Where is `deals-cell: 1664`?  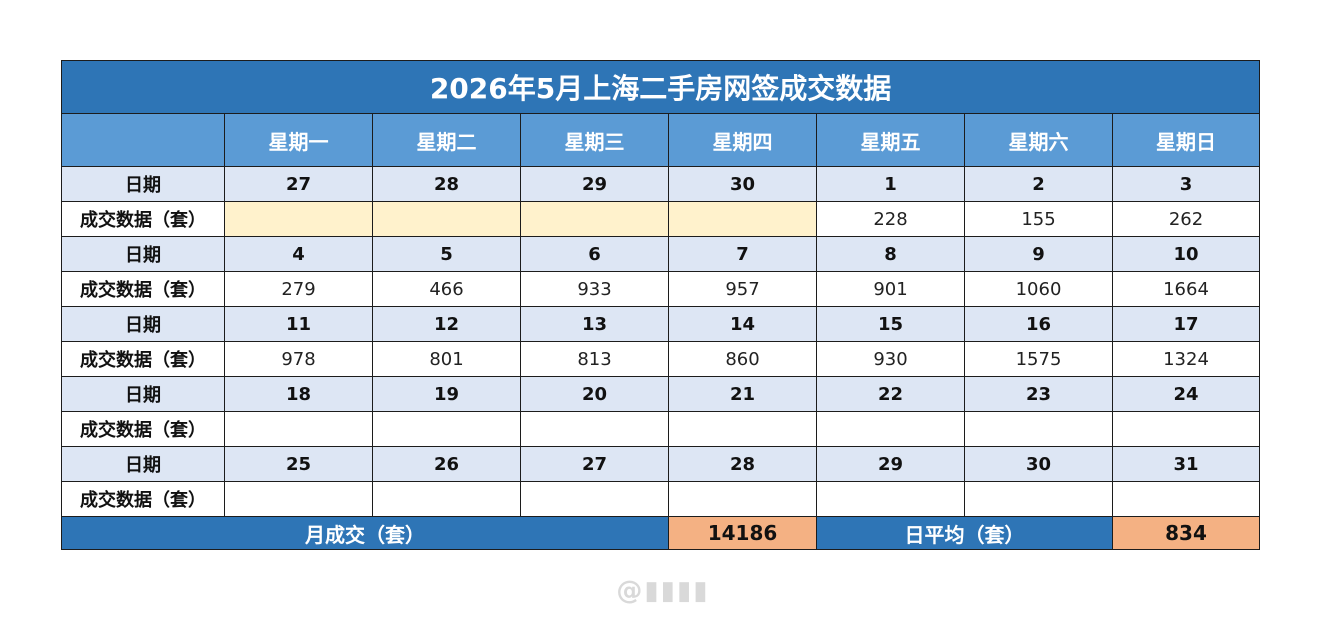
deals-cell: 1664 is located at coordinates (1186, 289).